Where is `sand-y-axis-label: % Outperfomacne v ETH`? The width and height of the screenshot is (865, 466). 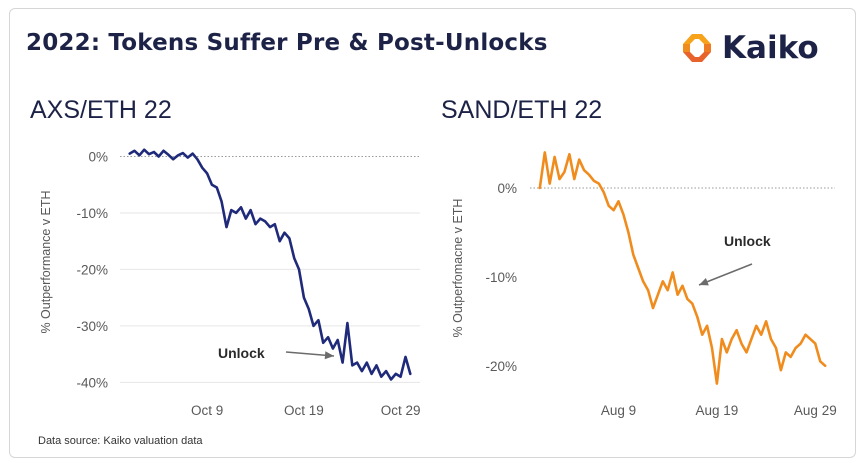 sand-y-axis-label: % Outperfomacne v ETH is located at coordinates (458, 268).